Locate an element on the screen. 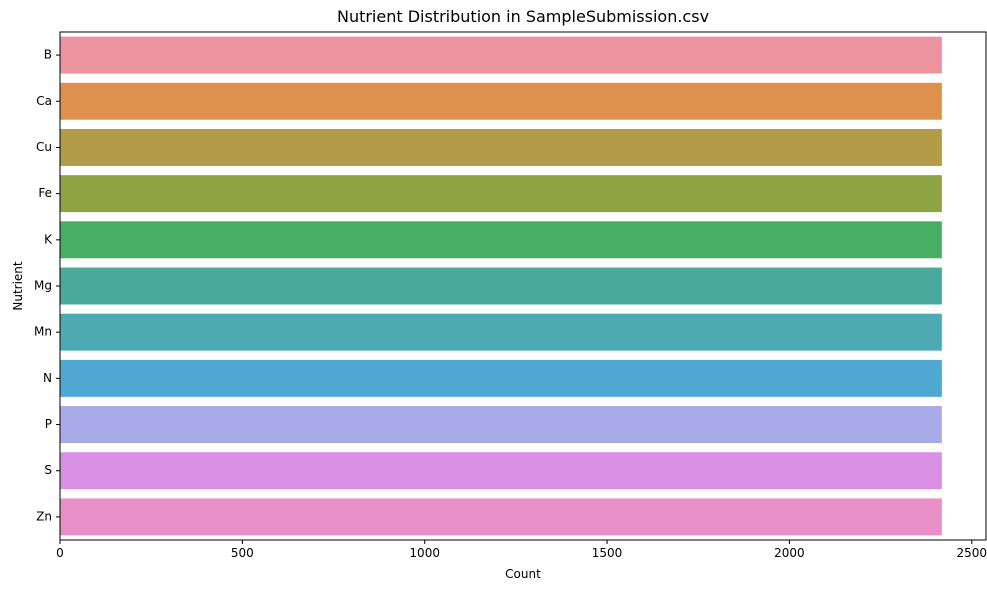 This screenshot has height=594, width=987. y-tick-label: K is located at coordinates (48, 239).